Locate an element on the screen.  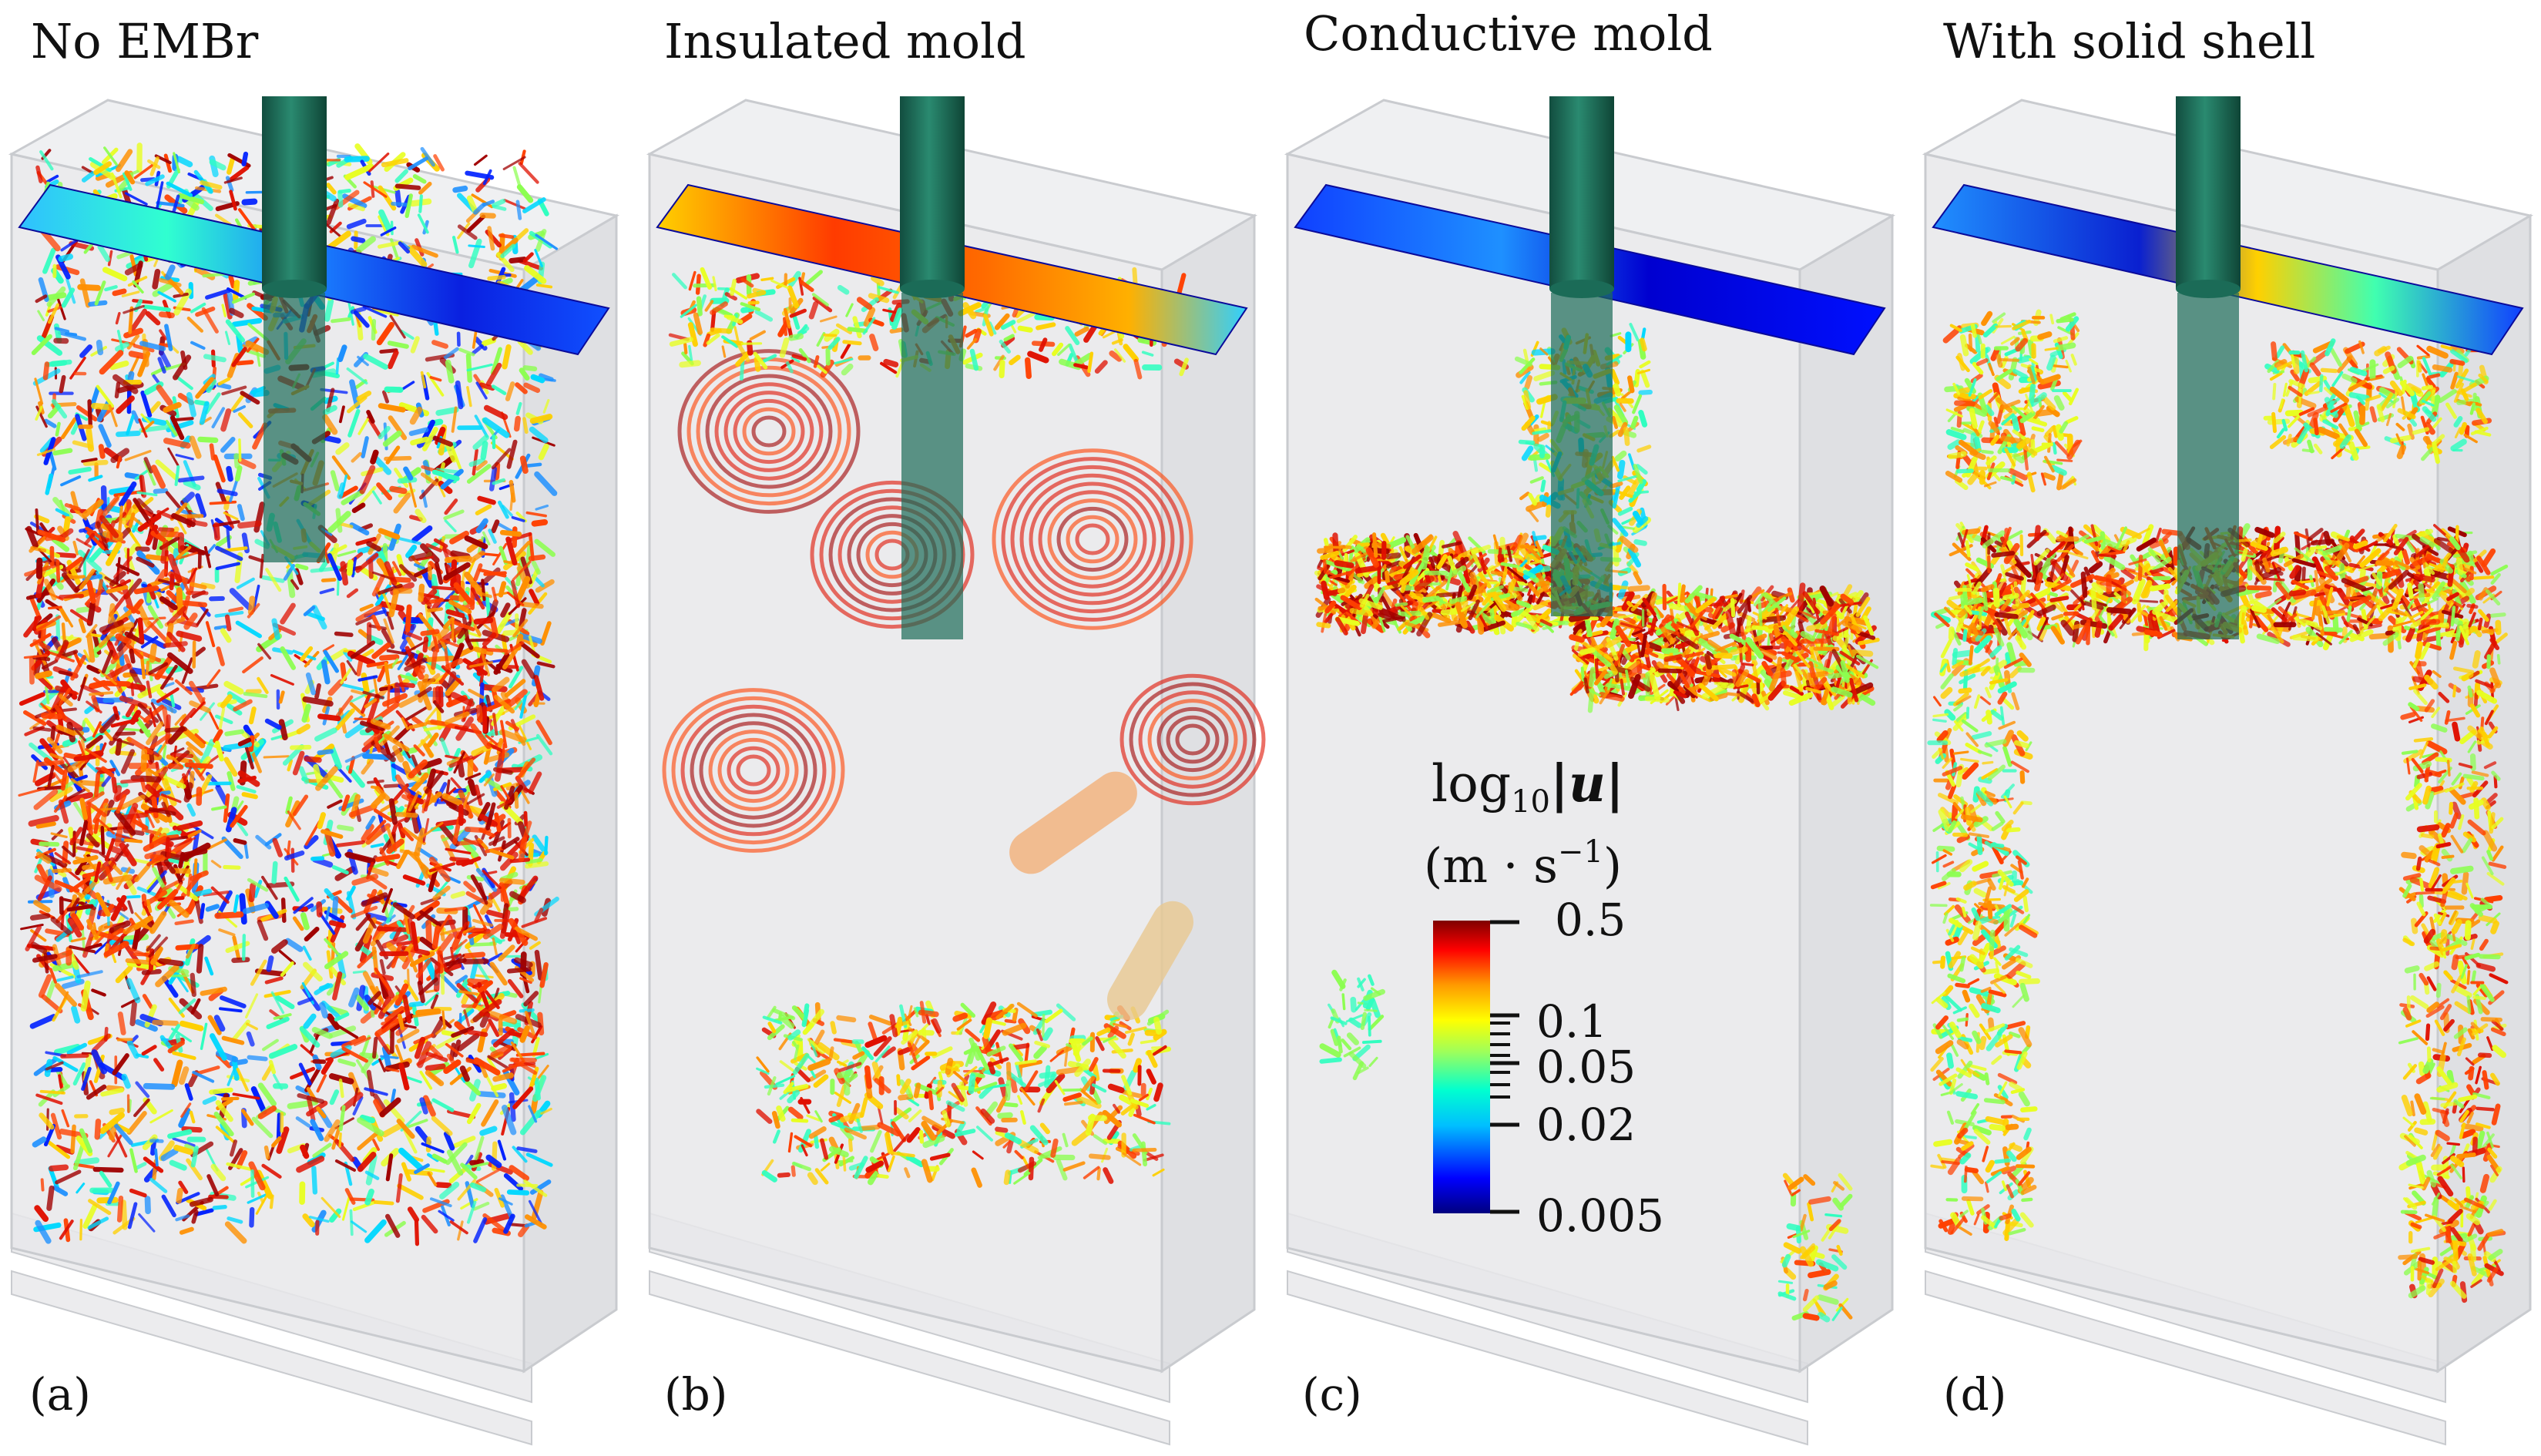
colorbar-tick-2: 0.05 is located at coordinates (1586, 1067).